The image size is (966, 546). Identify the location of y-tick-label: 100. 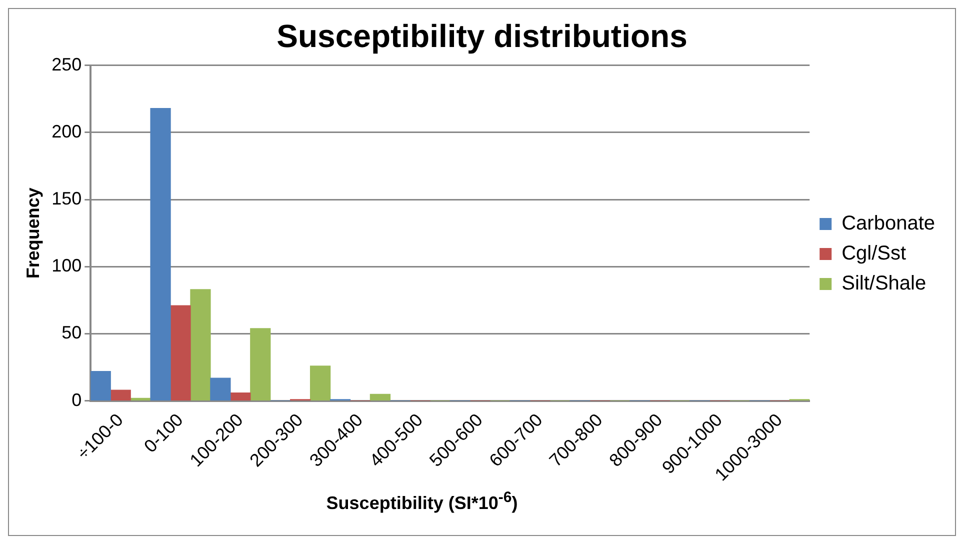
(67, 266).